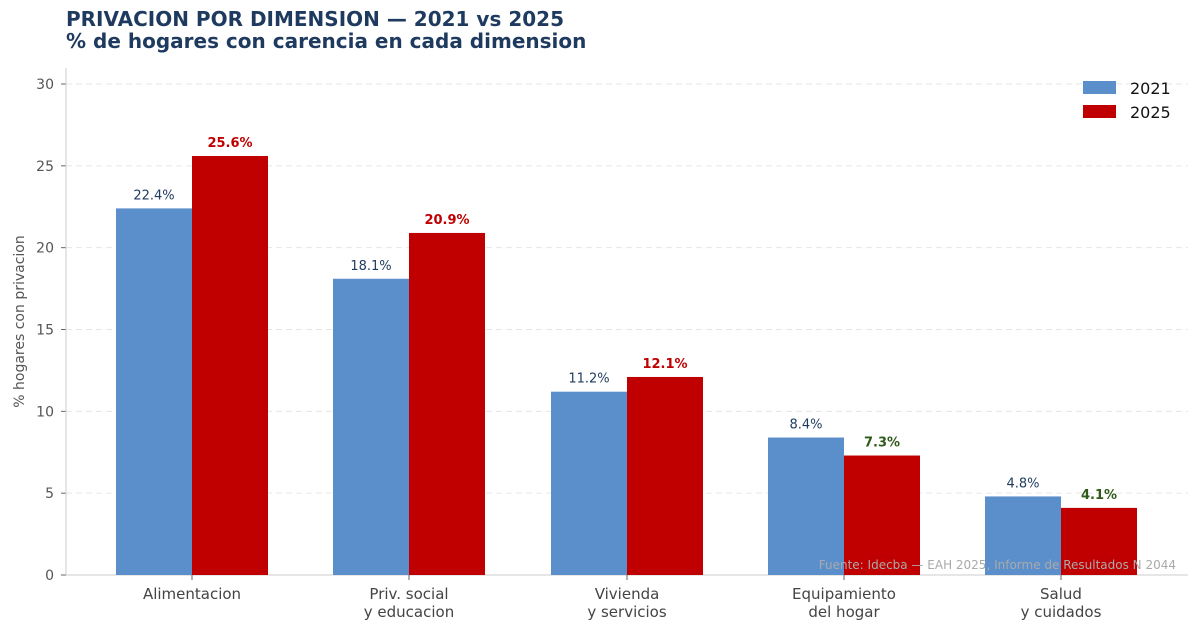 The image size is (1200, 630). What do you see at coordinates (1099, 87) in the screenshot?
I see `legend-swatch-2021` at bounding box center [1099, 87].